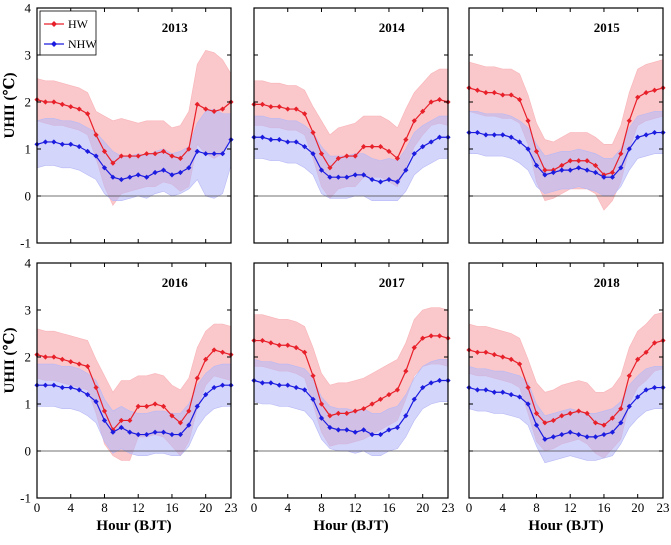  Describe the element at coordinates (528, 121) in the screenshot. I see `hw-point-2015-h7` at that location.